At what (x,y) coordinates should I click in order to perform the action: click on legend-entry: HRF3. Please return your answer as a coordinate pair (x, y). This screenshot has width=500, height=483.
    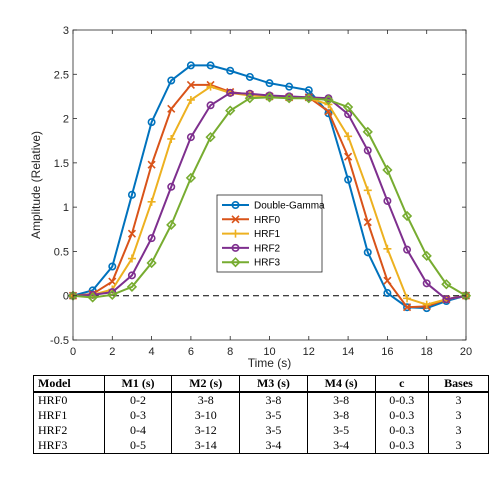
    Looking at the image, I should click on (251, 263).